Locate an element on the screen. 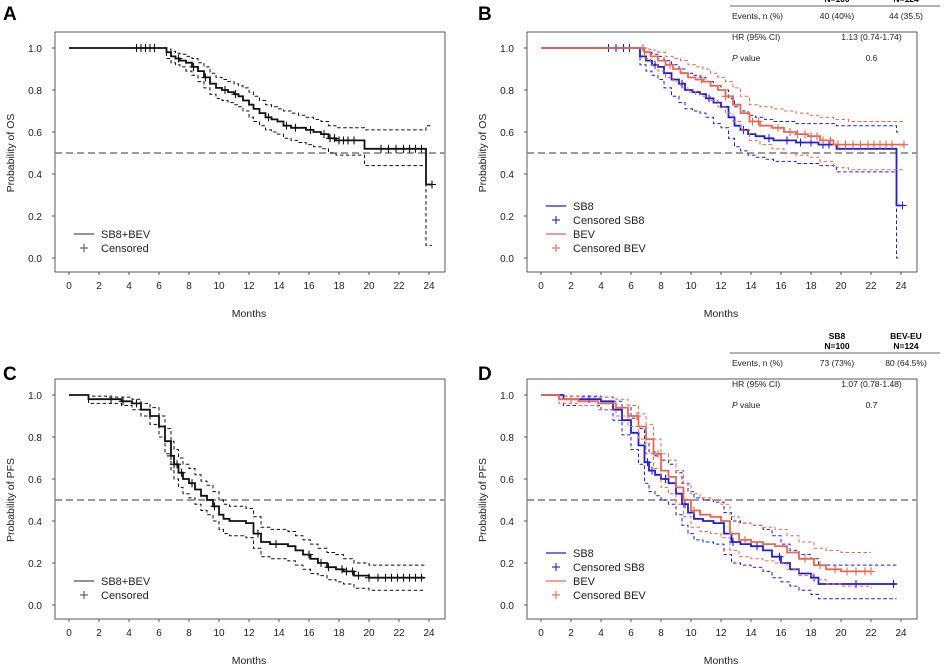  x-tick-label: 20 is located at coordinates (841, 633).